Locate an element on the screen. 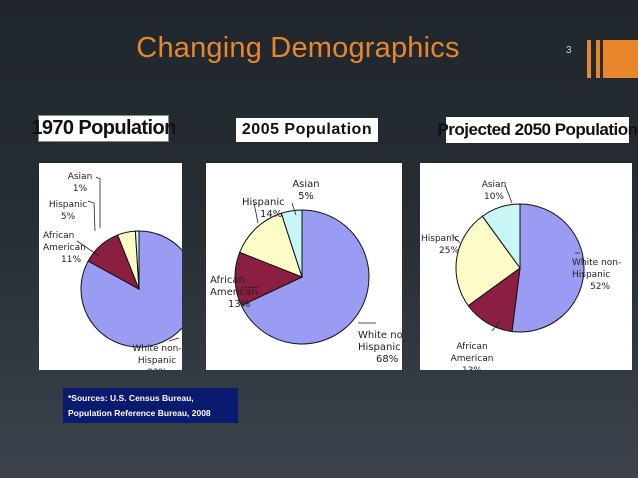 This screenshot has width=638, height=478. slice-label-african-american: African American 13% is located at coordinates (476, 345).